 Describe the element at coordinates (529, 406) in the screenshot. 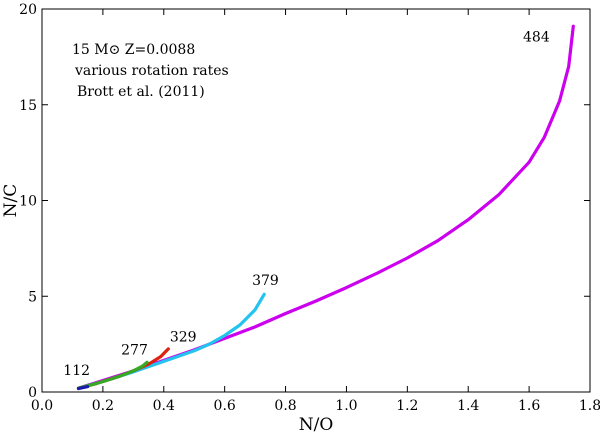

I see `x-tick-label-8: 1.6` at that location.